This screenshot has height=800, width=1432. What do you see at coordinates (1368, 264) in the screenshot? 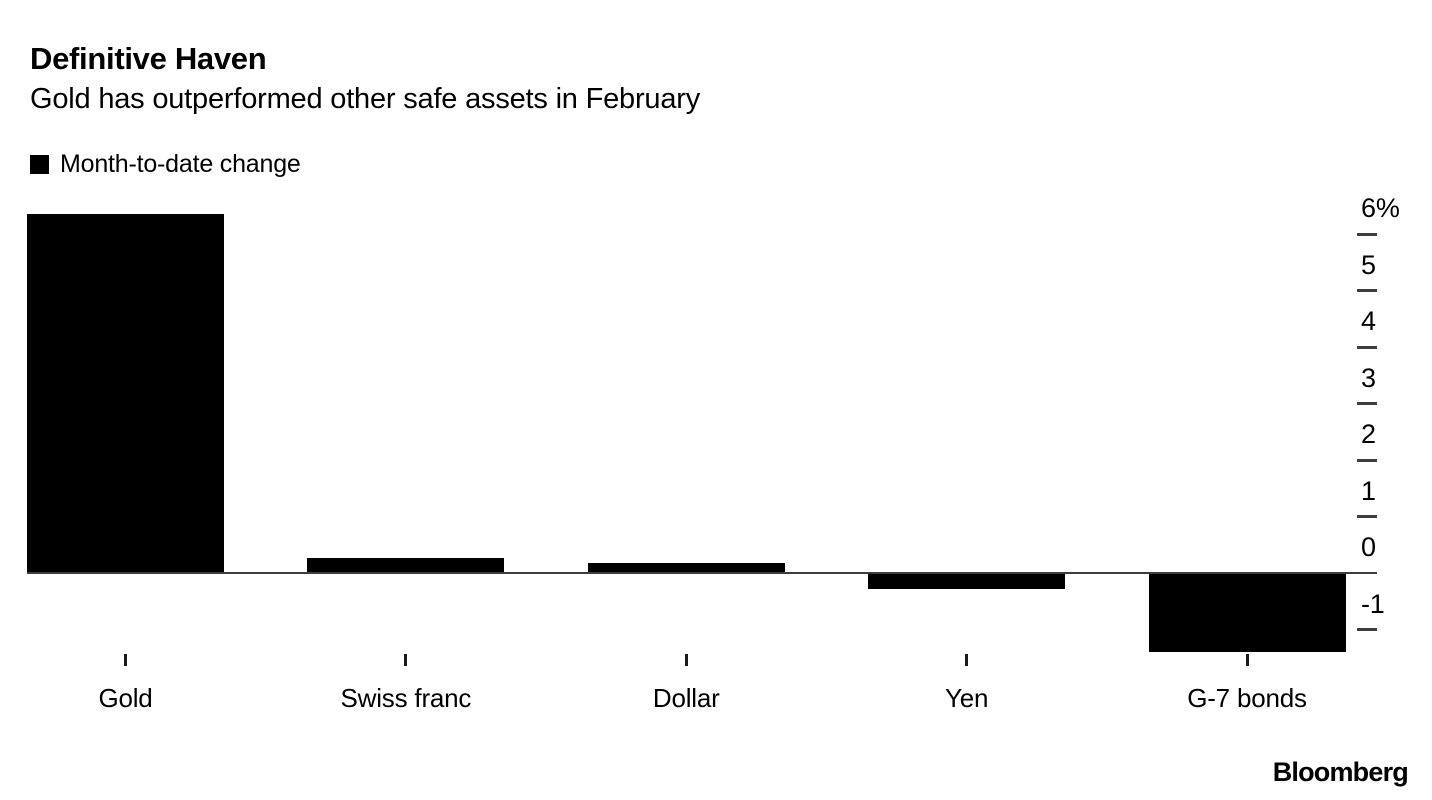
I see `y-tick-label-5: 5` at bounding box center [1368, 264].